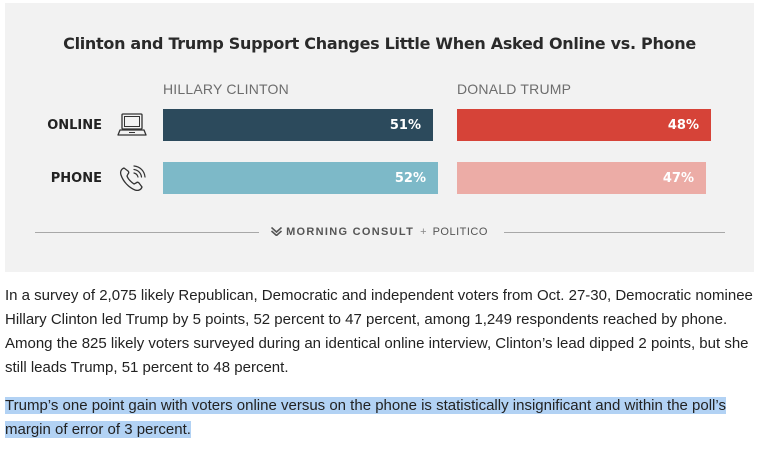  What do you see at coordinates (514, 89) in the screenshot?
I see `column-header-trump: DONALD TRUMP` at bounding box center [514, 89].